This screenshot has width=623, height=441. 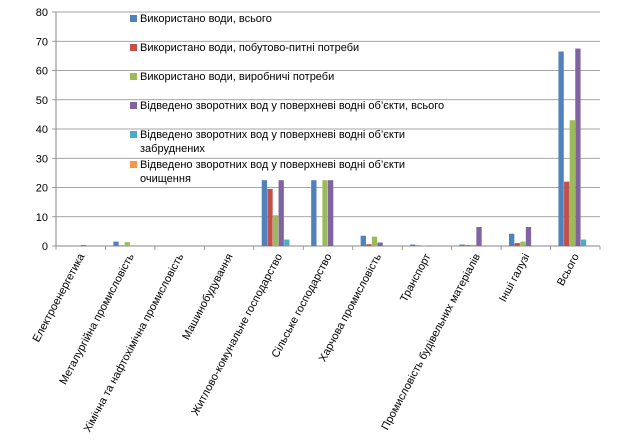 I want to click on category-label: Хімічна та нафтохімічна промисловість, so click(x=134, y=343).